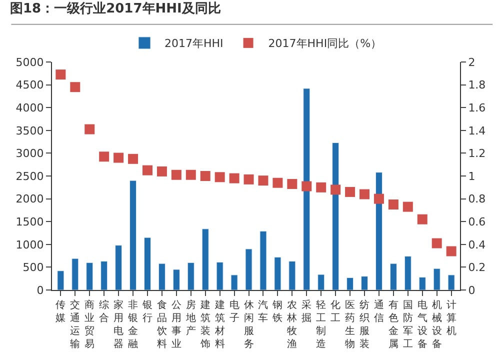 The height and width of the screenshot is (362, 500). Describe the element at coordinates (115, 9) in the screenshot. I see `chart-title: 图18：一级行业2017年HHI及同比` at that location.